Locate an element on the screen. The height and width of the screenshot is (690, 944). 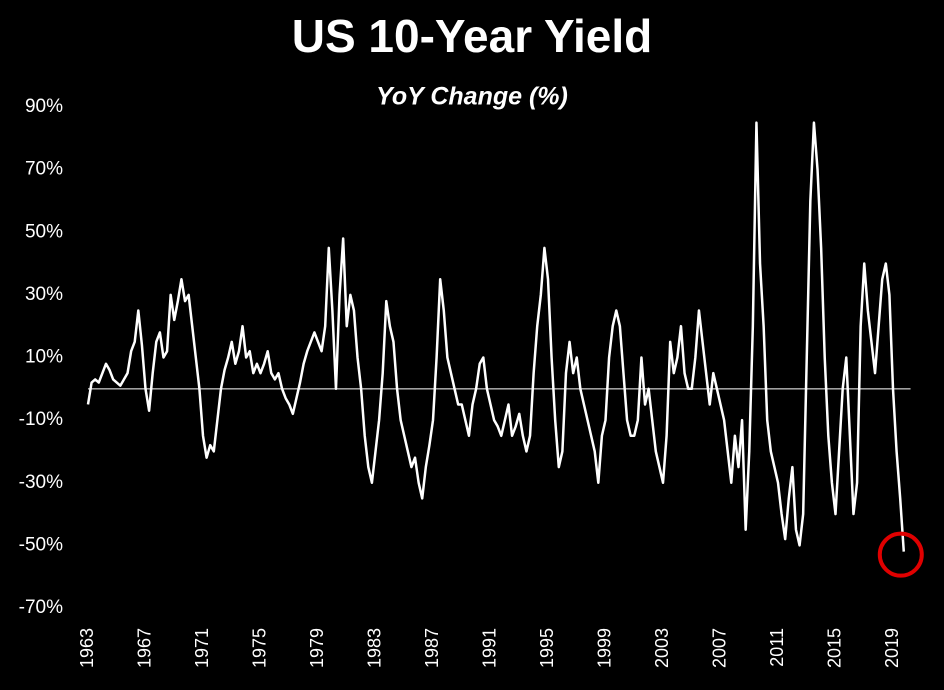
x-tick-label: 1999 is located at coordinates (604, 648).